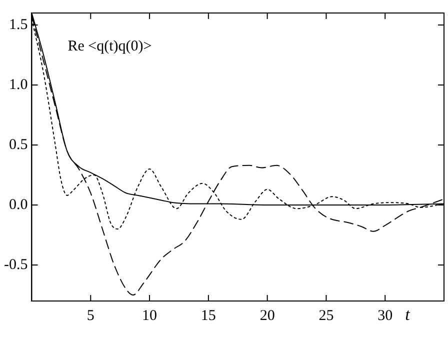 Image resolution: width=448 pixels, height=339 pixels. I want to click on y-tick-label: -0.5, so click(16, 264).